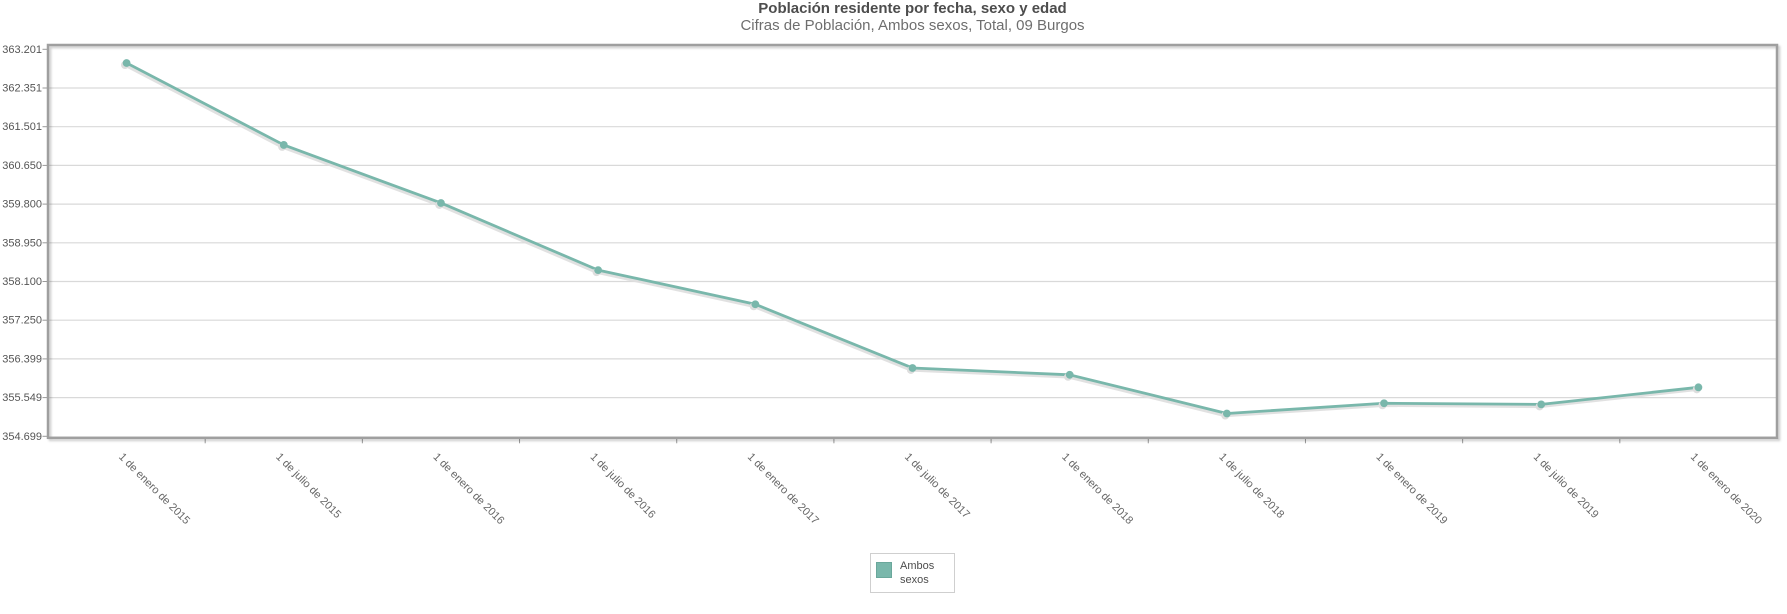 This screenshot has width=1787, height=614. What do you see at coordinates (1412, 489) in the screenshot?
I see `x-axis-label: 1 de enero de 2019` at bounding box center [1412, 489].